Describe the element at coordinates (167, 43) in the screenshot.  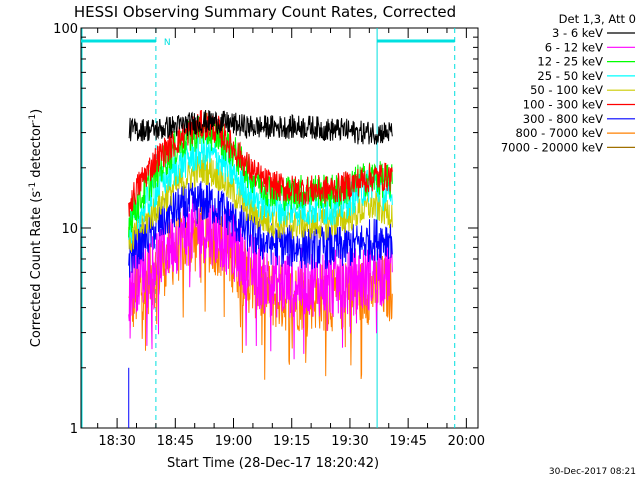
I see `night-label: N` at that location.